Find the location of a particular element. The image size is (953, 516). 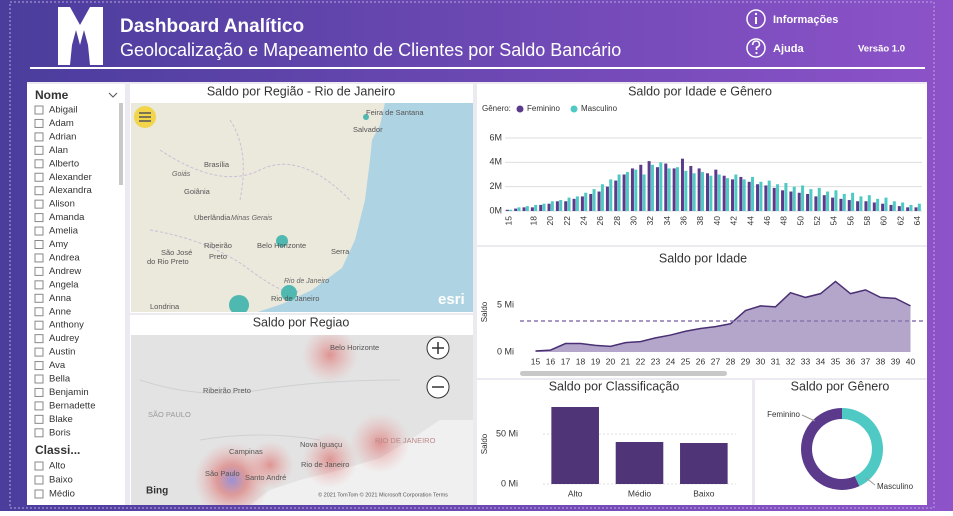

info-button: Informações is located at coordinates (792, 19).